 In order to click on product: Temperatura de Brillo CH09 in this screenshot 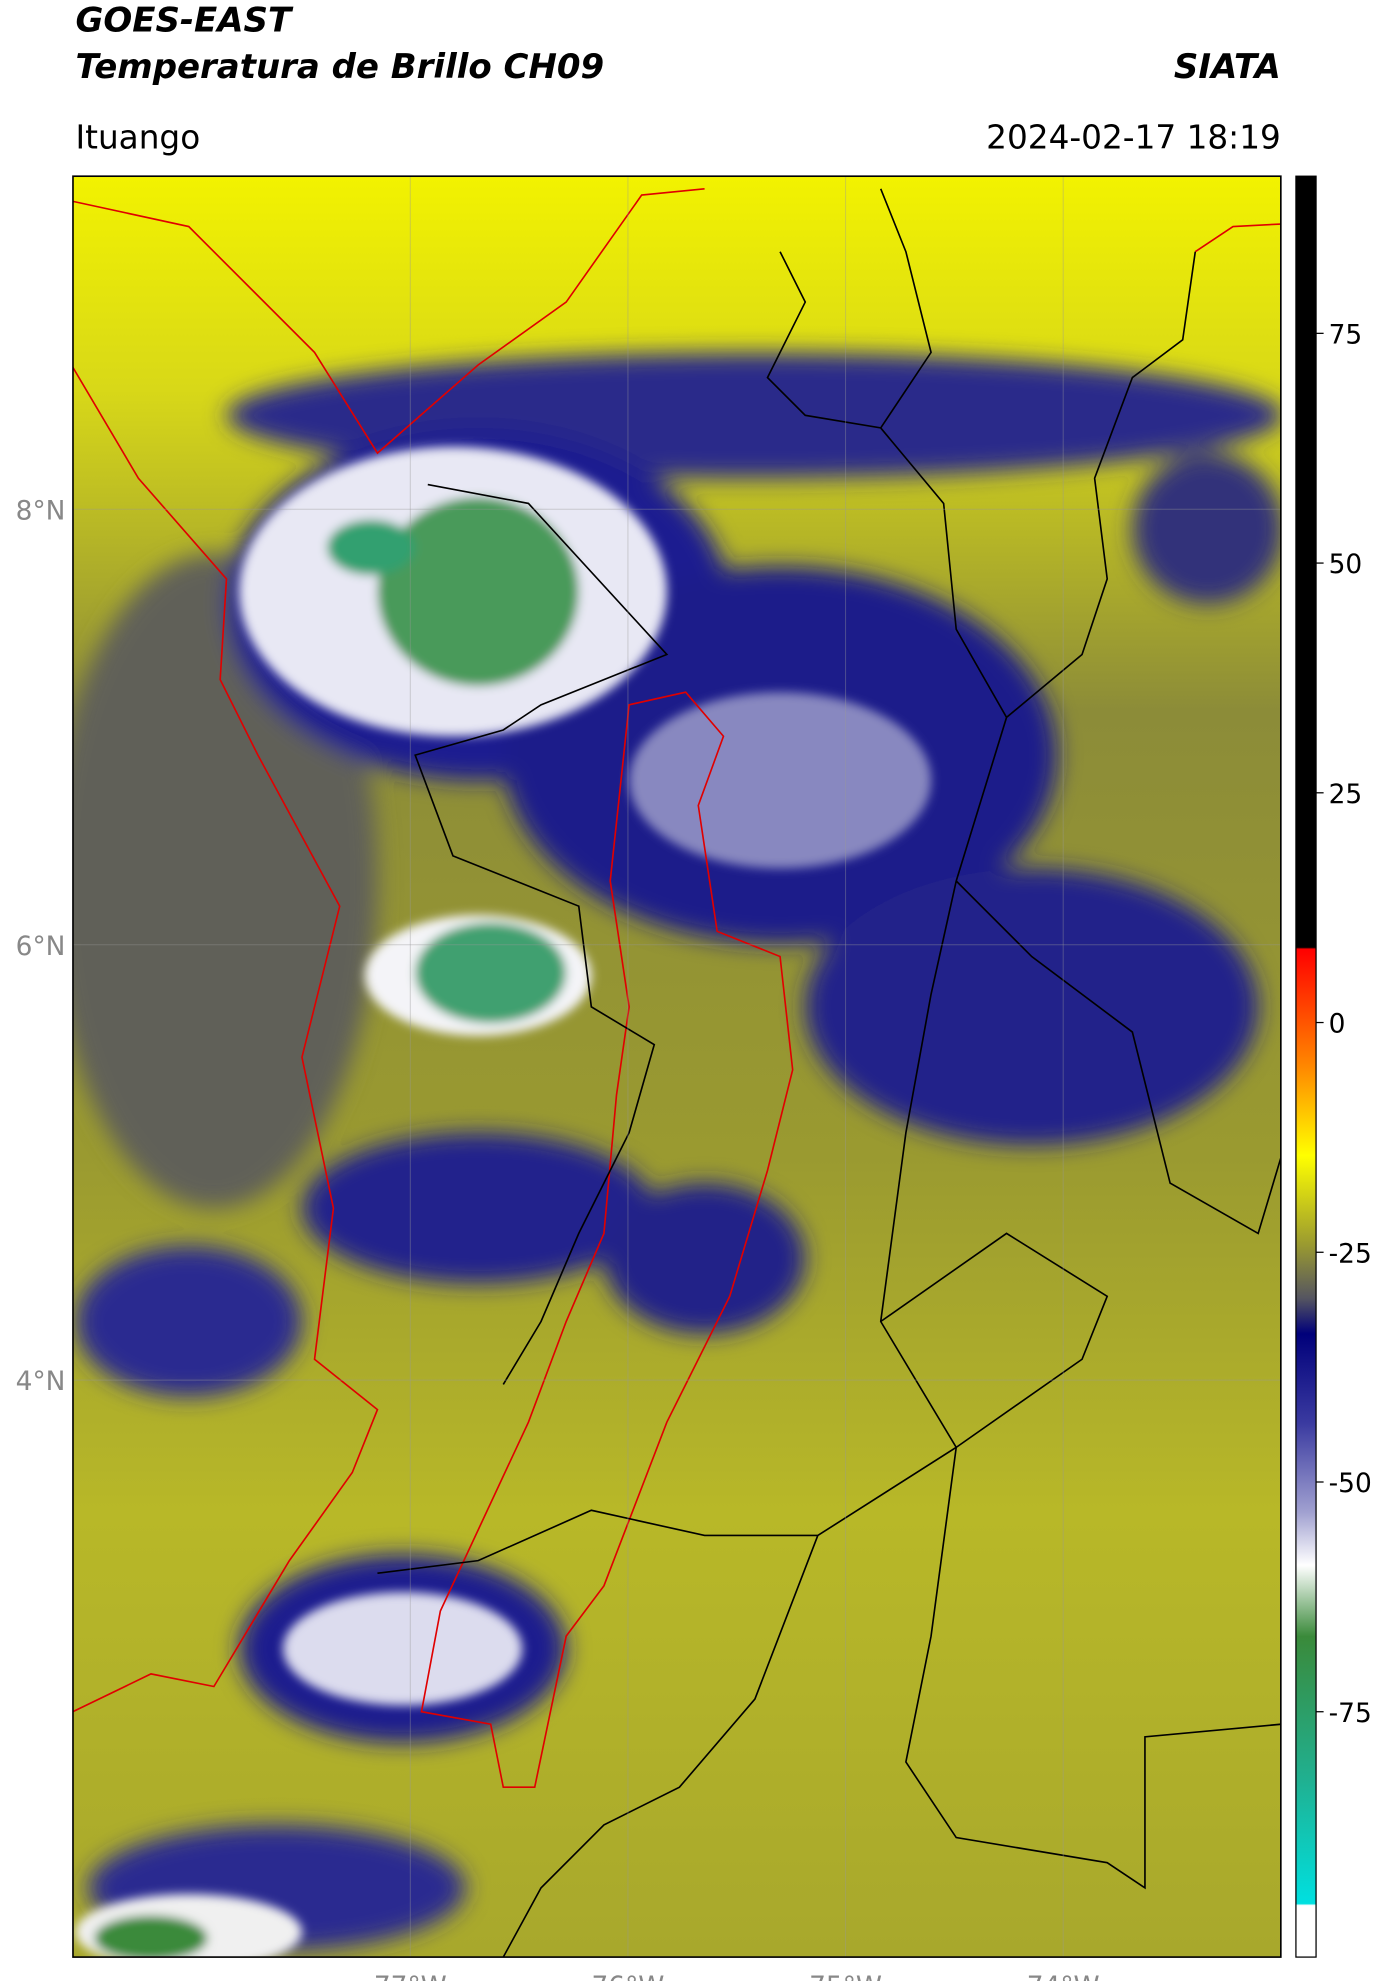, I will do `click(339, 67)`.